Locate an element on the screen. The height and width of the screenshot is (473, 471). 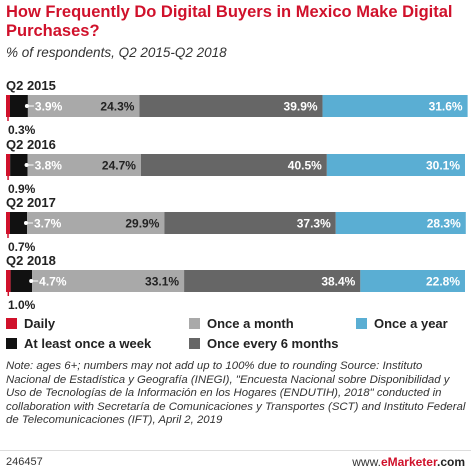
data-label-once-a-month-q2-2018: 33.1% is located at coordinates (162, 282).